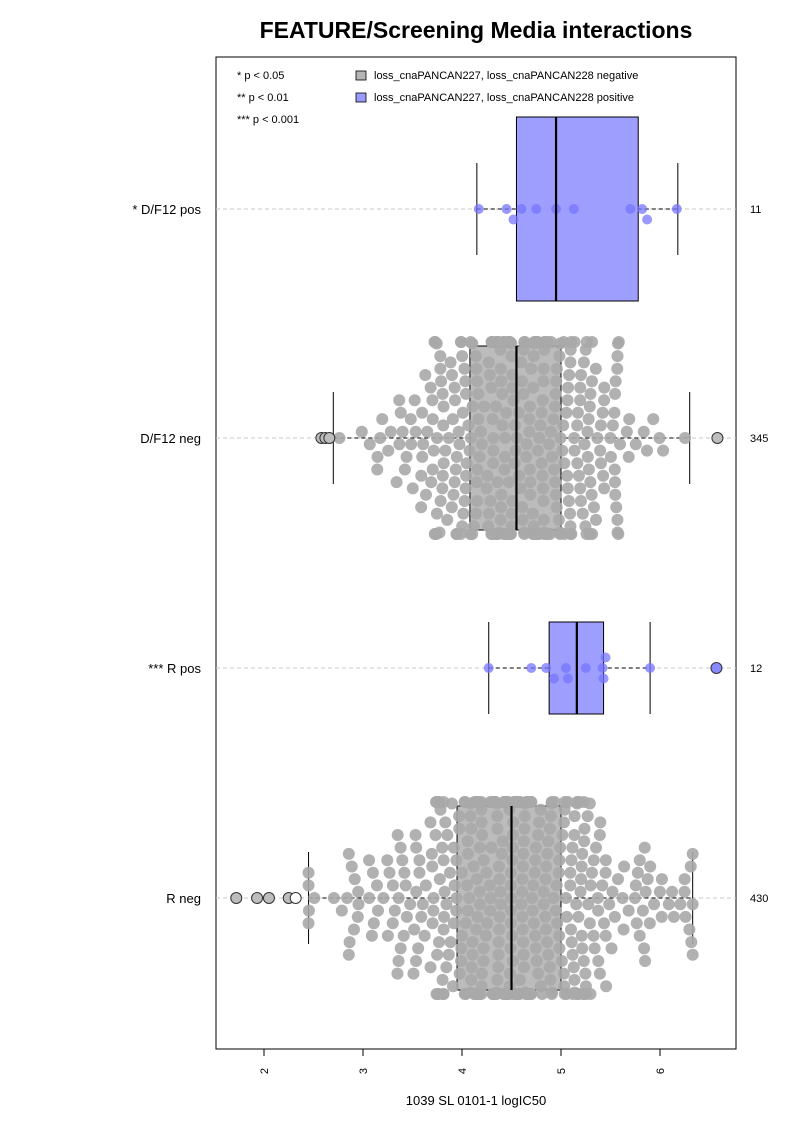 Image resolution: width=793 pixels, height=1122 pixels. I want to click on outlier-point, so click(268, 898).